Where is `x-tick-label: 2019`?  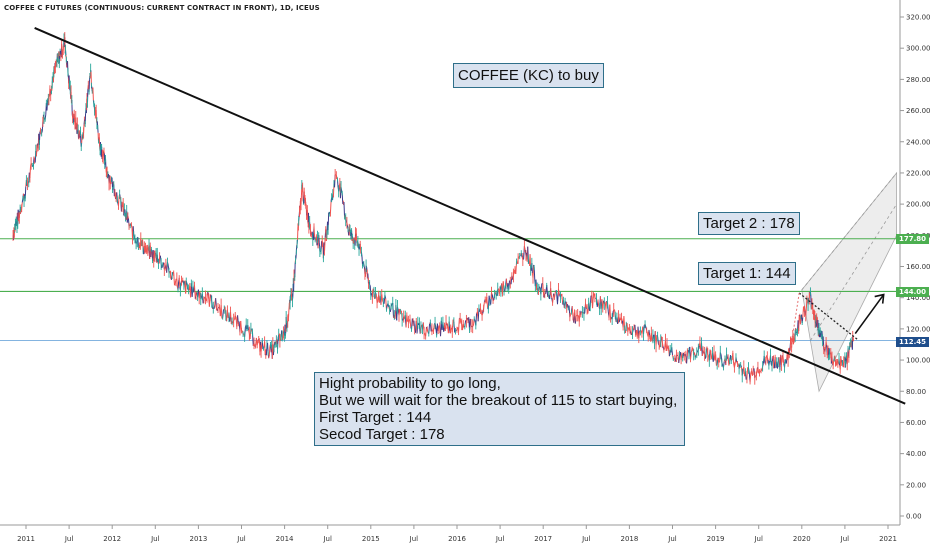
x-tick-label: 2019 is located at coordinates (716, 539).